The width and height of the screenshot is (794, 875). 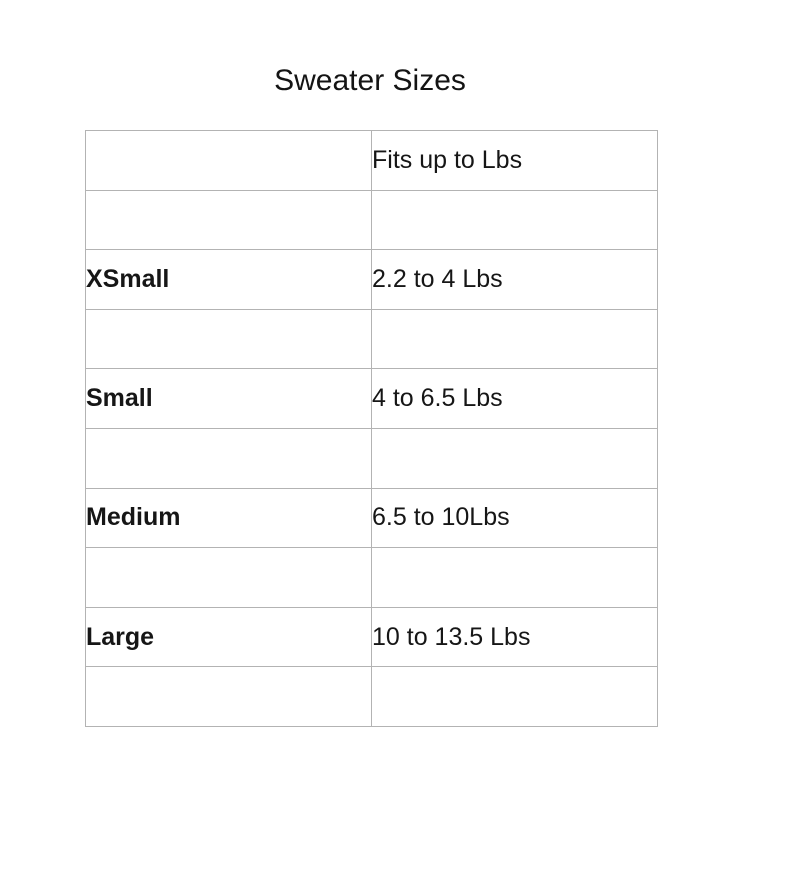 What do you see at coordinates (514, 518) in the screenshot?
I see `fits-cell: 6.5 to 10Lbs` at bounding box center [514, 518].